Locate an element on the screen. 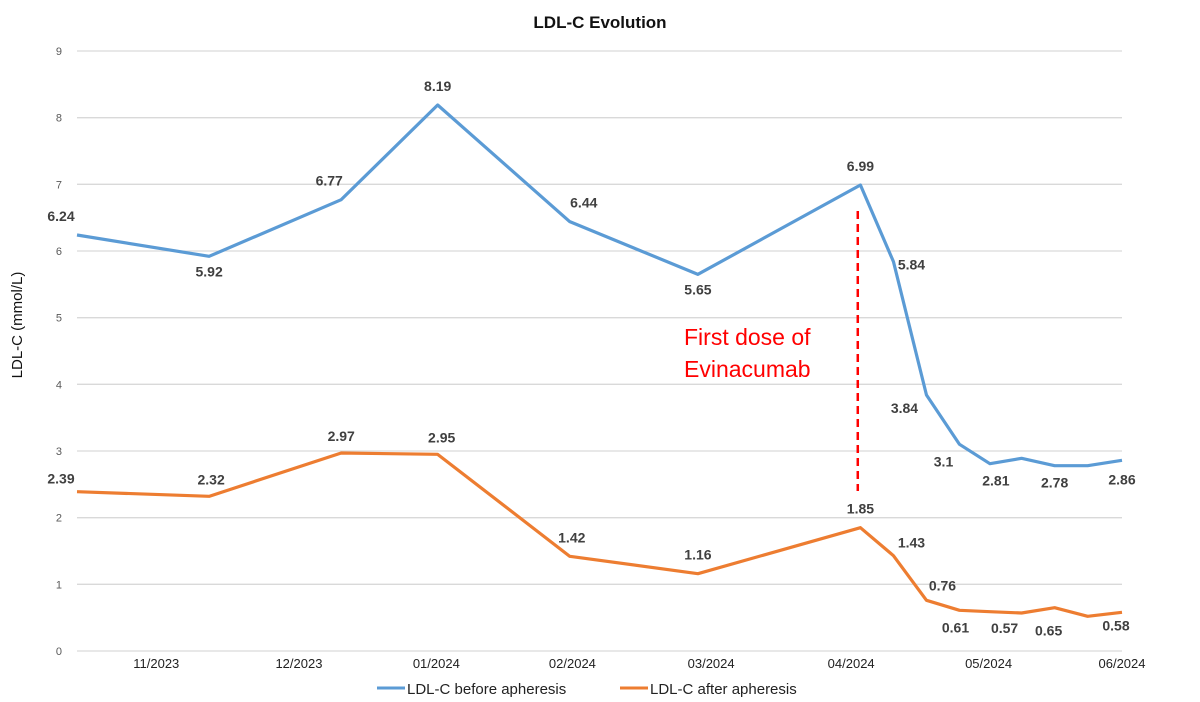 The height and width of the screenshot is (702, 1200). data-label: 1.42 is located at coordinates (571, 537).